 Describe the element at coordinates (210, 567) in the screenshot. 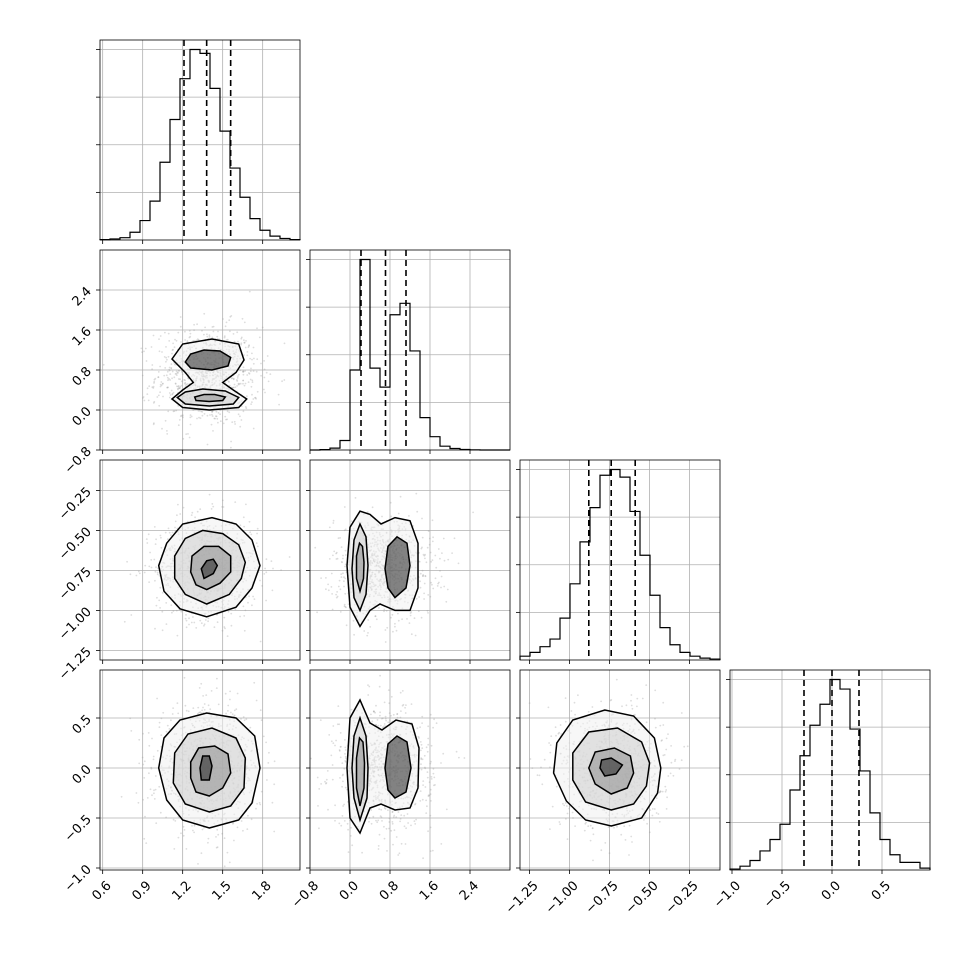

I see `contour-line` at that location.